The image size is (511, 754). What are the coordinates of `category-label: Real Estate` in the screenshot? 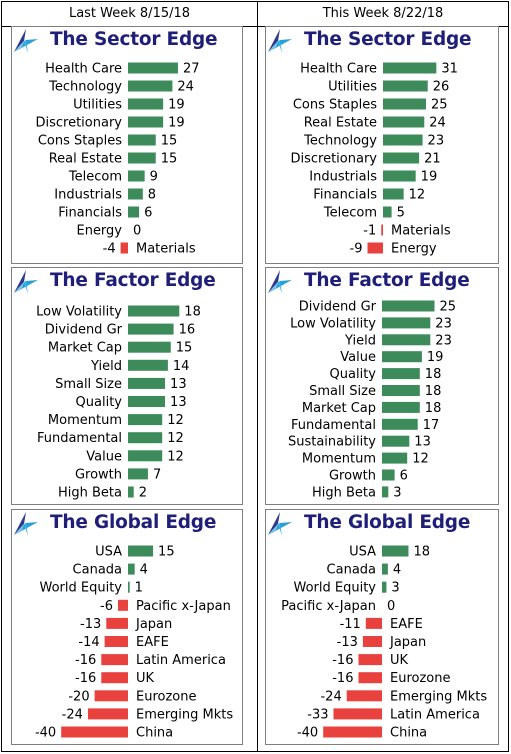 It's located at (85, 159).